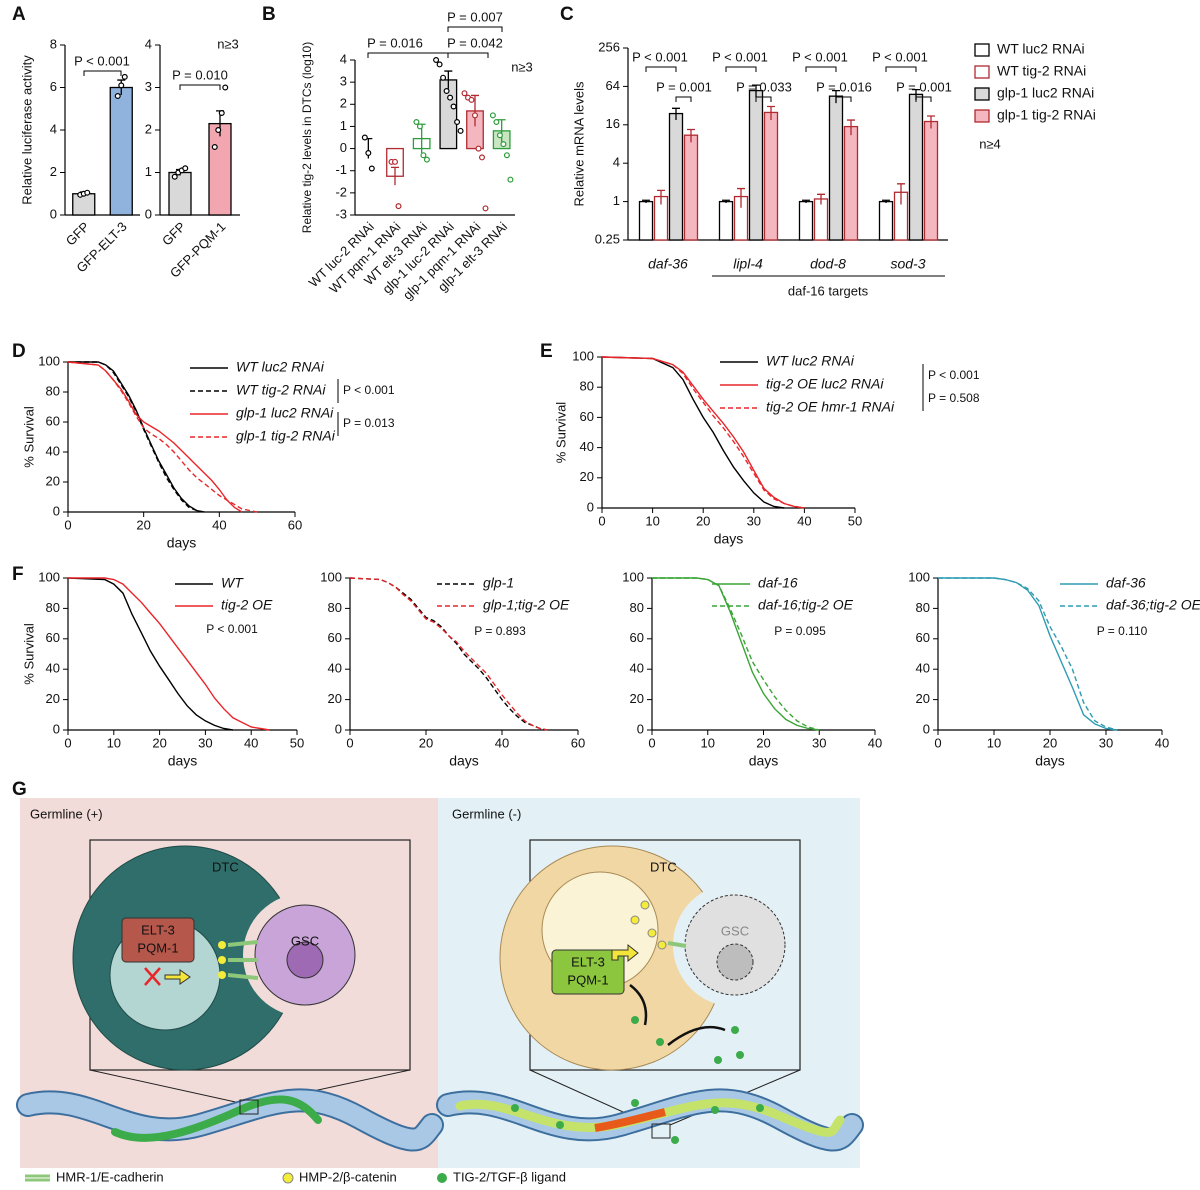 This screenshot has height=1190, width=1200. Describe the element at coordinates (281, 390) in the screenshot. I see `legend-label: WT tig-2 RNAi` at that location.